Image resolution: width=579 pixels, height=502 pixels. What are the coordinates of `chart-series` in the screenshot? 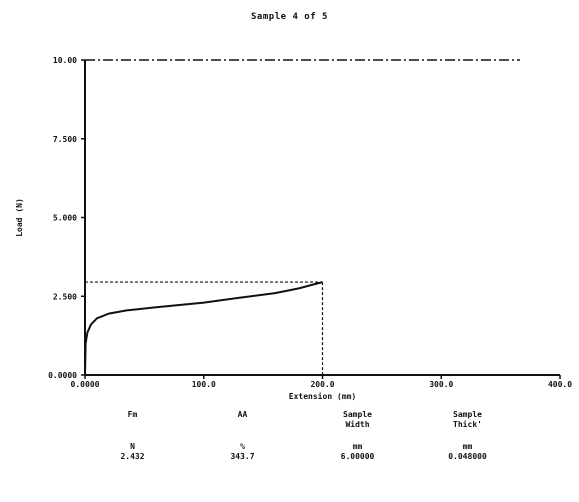 It's located at (203, 328).